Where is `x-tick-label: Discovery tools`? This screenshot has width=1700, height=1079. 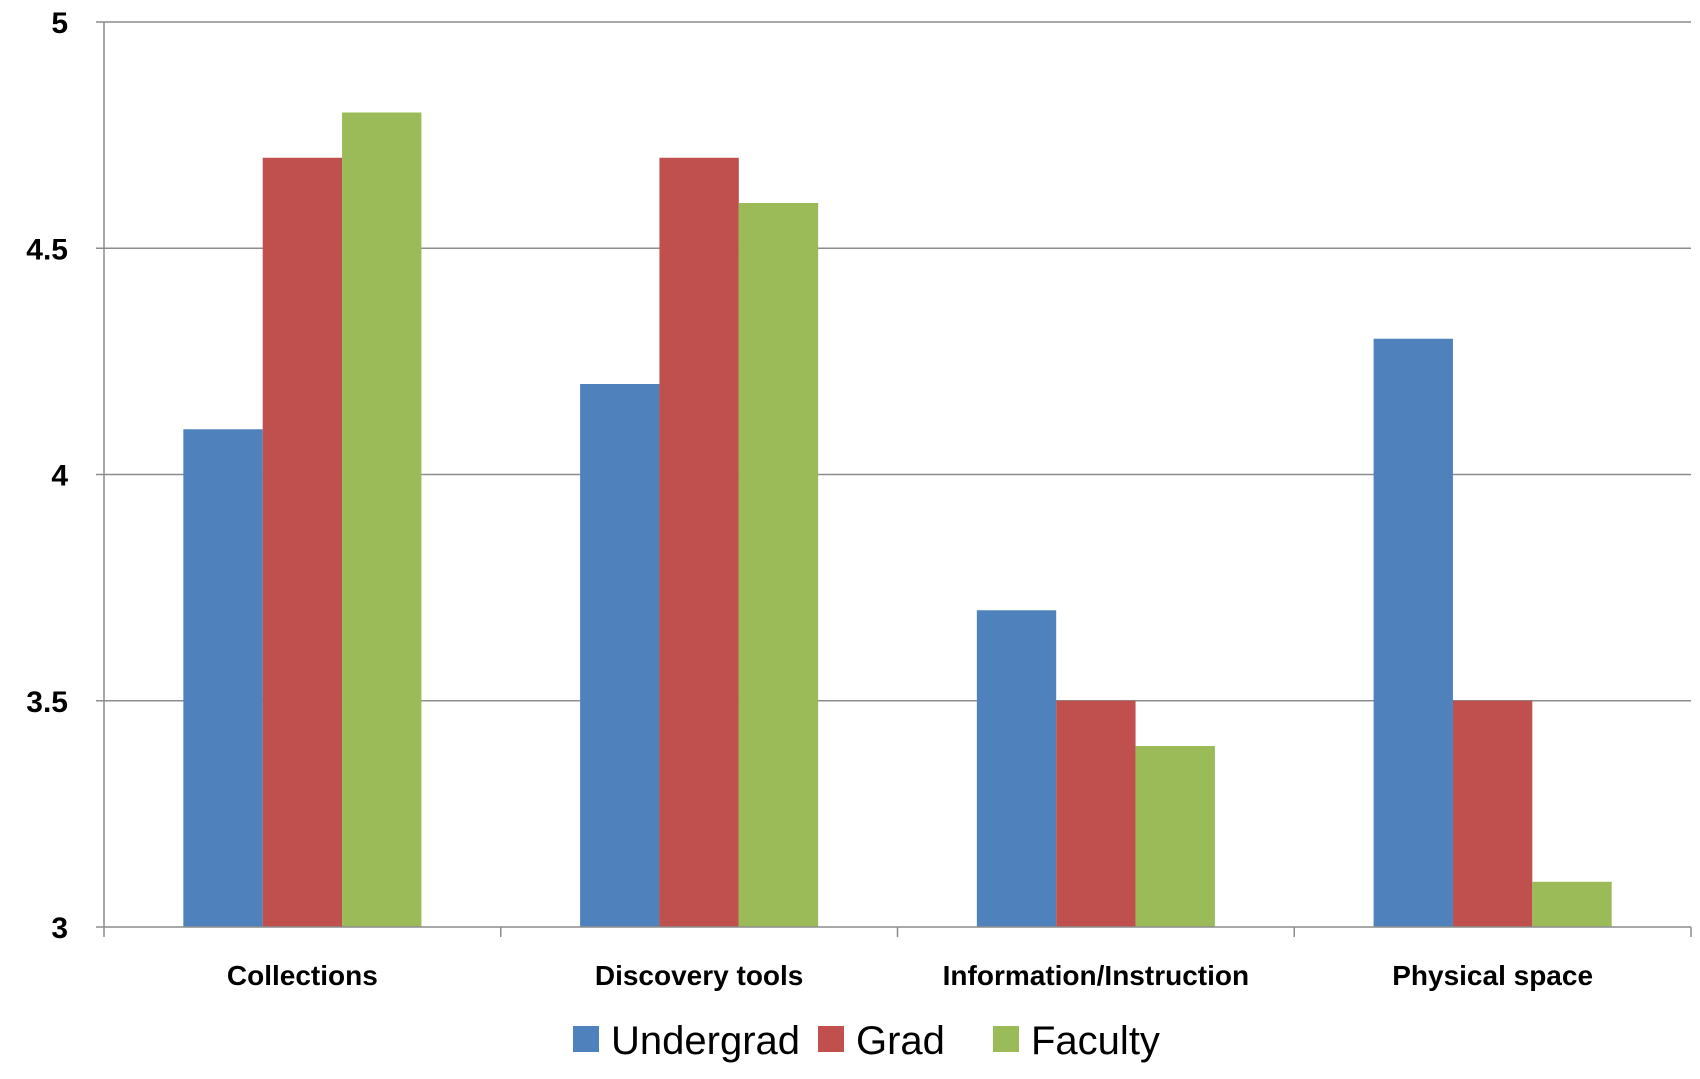
x-tick-label: Discovery tools is located at coordinates (699, 975).